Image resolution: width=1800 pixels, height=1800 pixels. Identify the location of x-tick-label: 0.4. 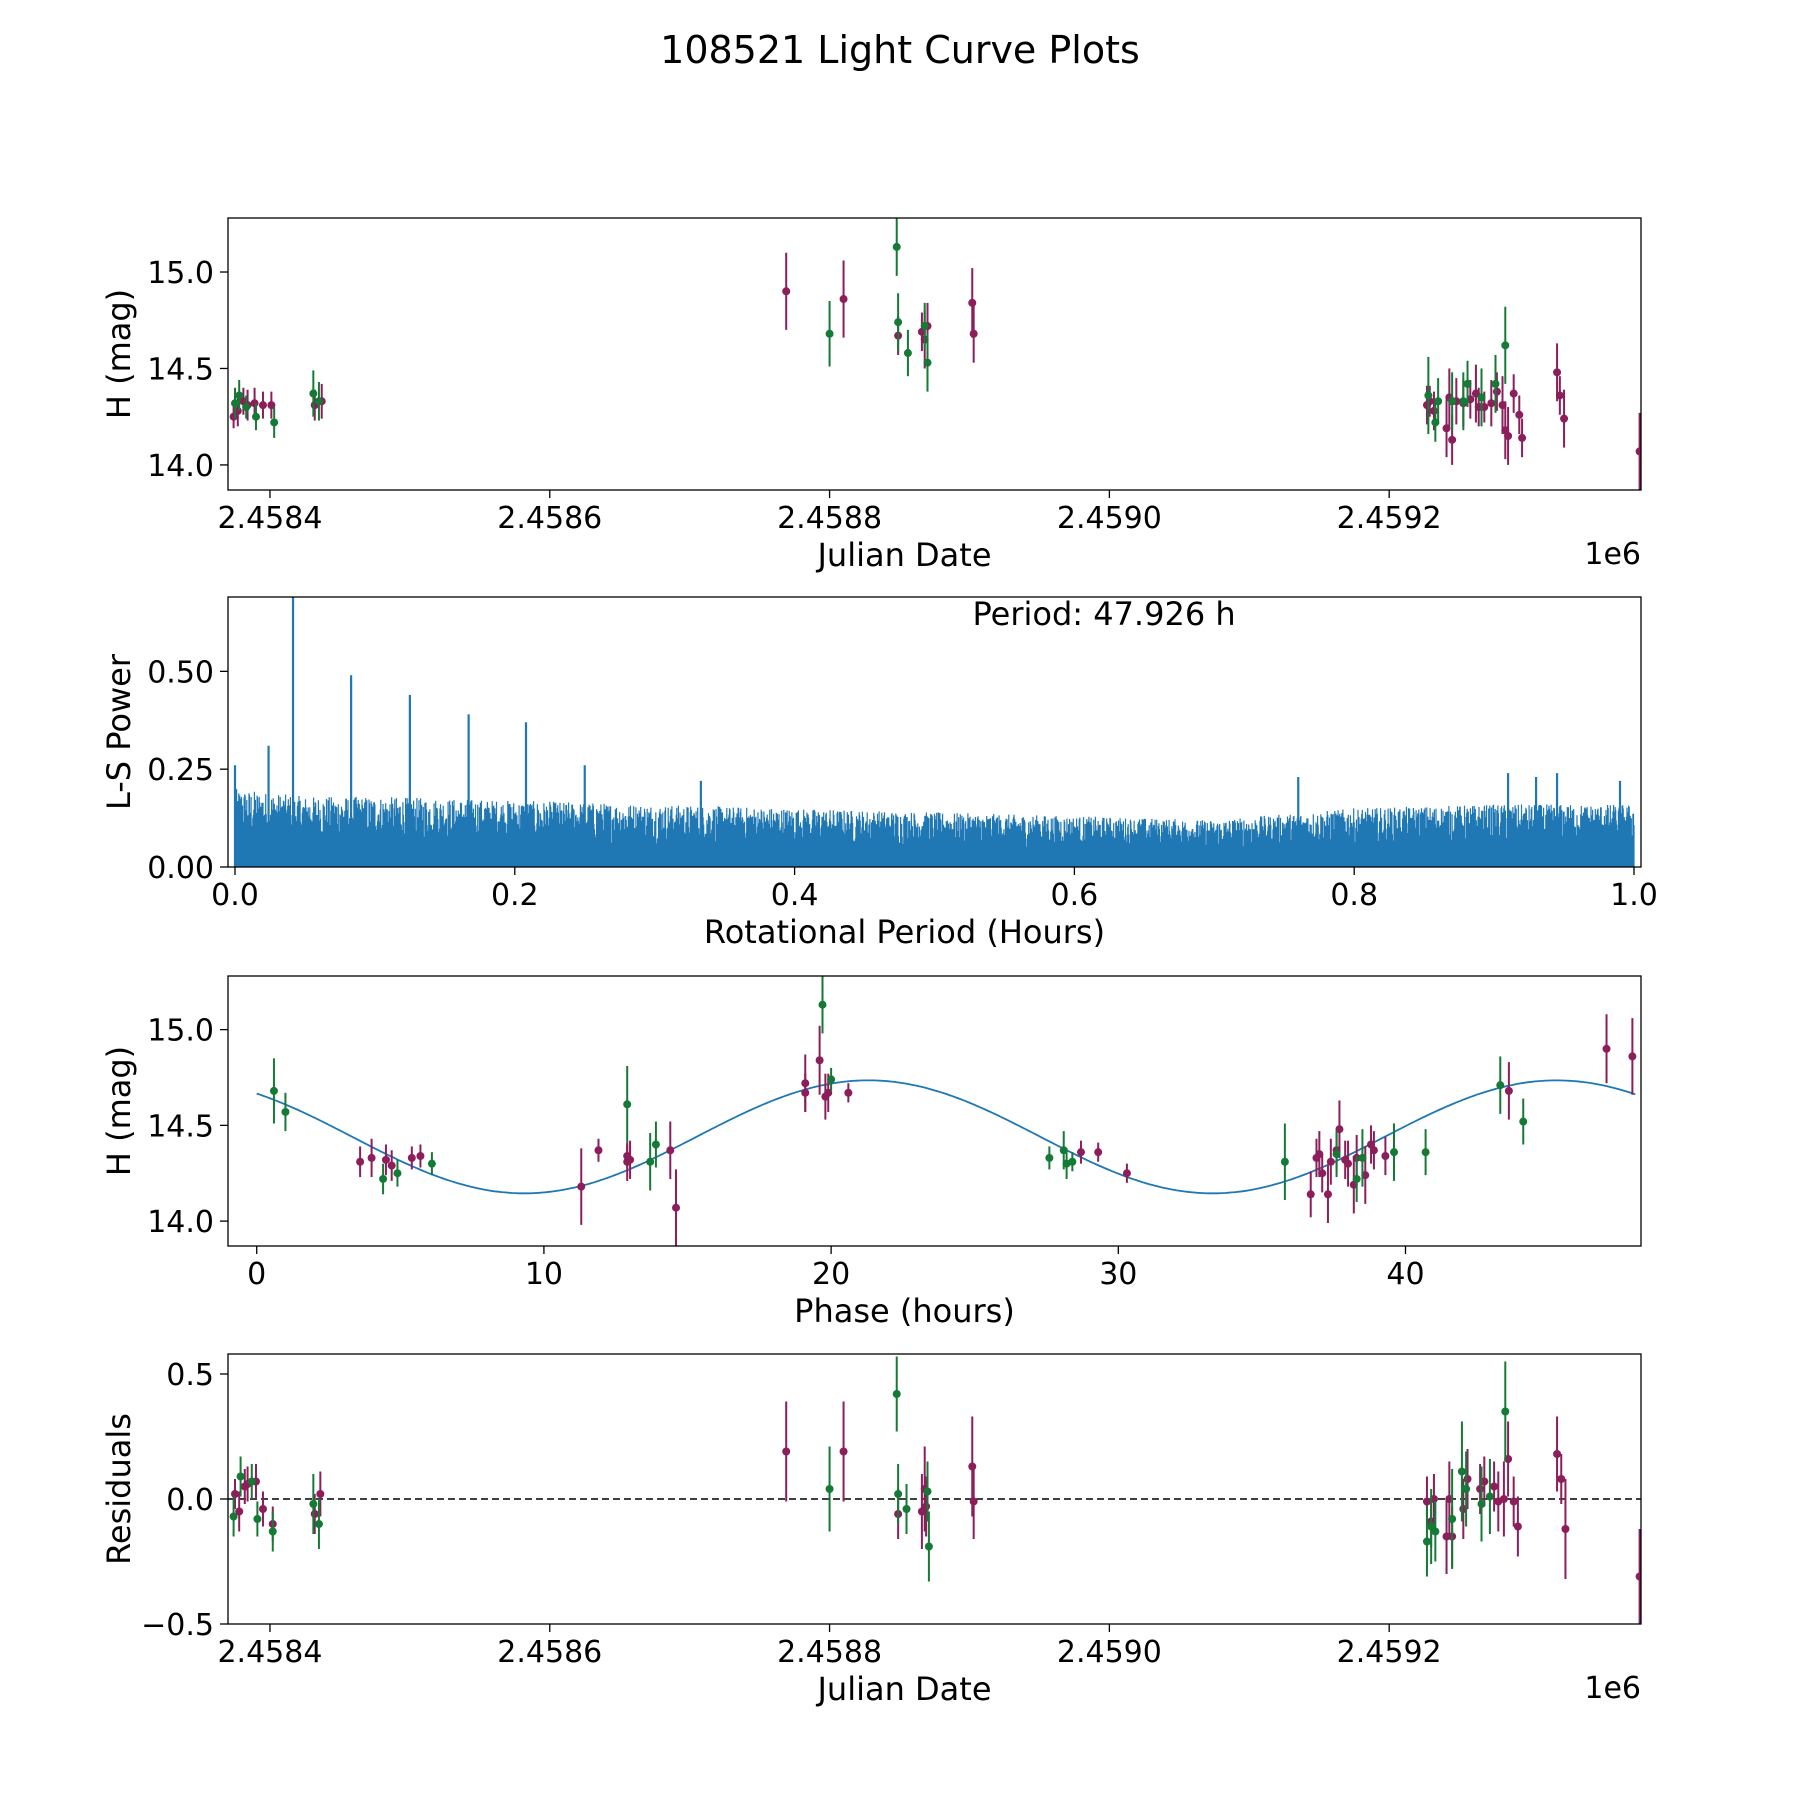
(795, 895).